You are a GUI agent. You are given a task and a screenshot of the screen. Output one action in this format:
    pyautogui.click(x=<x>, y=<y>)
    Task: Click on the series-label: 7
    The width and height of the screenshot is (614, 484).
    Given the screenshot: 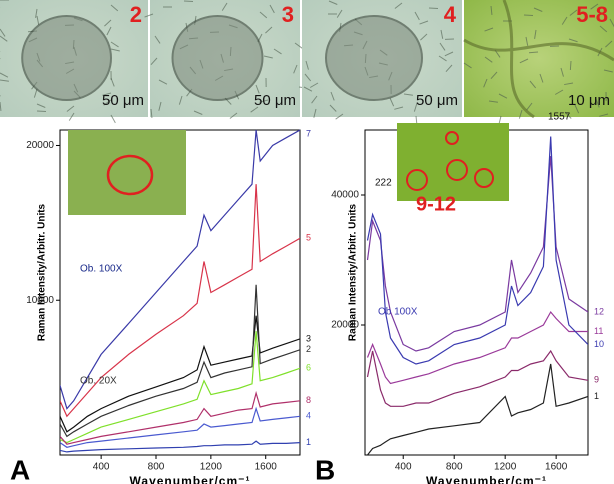 What is the action you would take?
    pyautogui.click(x=308, y=133)
    